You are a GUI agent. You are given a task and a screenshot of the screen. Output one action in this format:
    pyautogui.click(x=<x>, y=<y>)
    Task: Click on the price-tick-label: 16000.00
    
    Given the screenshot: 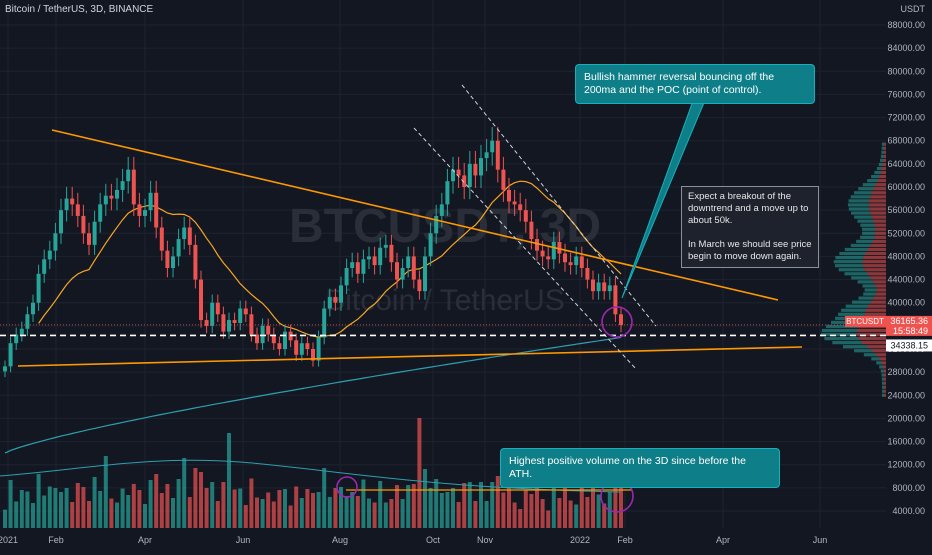 What is the action you would take?
    pyautogui.click(x=906, y=442)
    